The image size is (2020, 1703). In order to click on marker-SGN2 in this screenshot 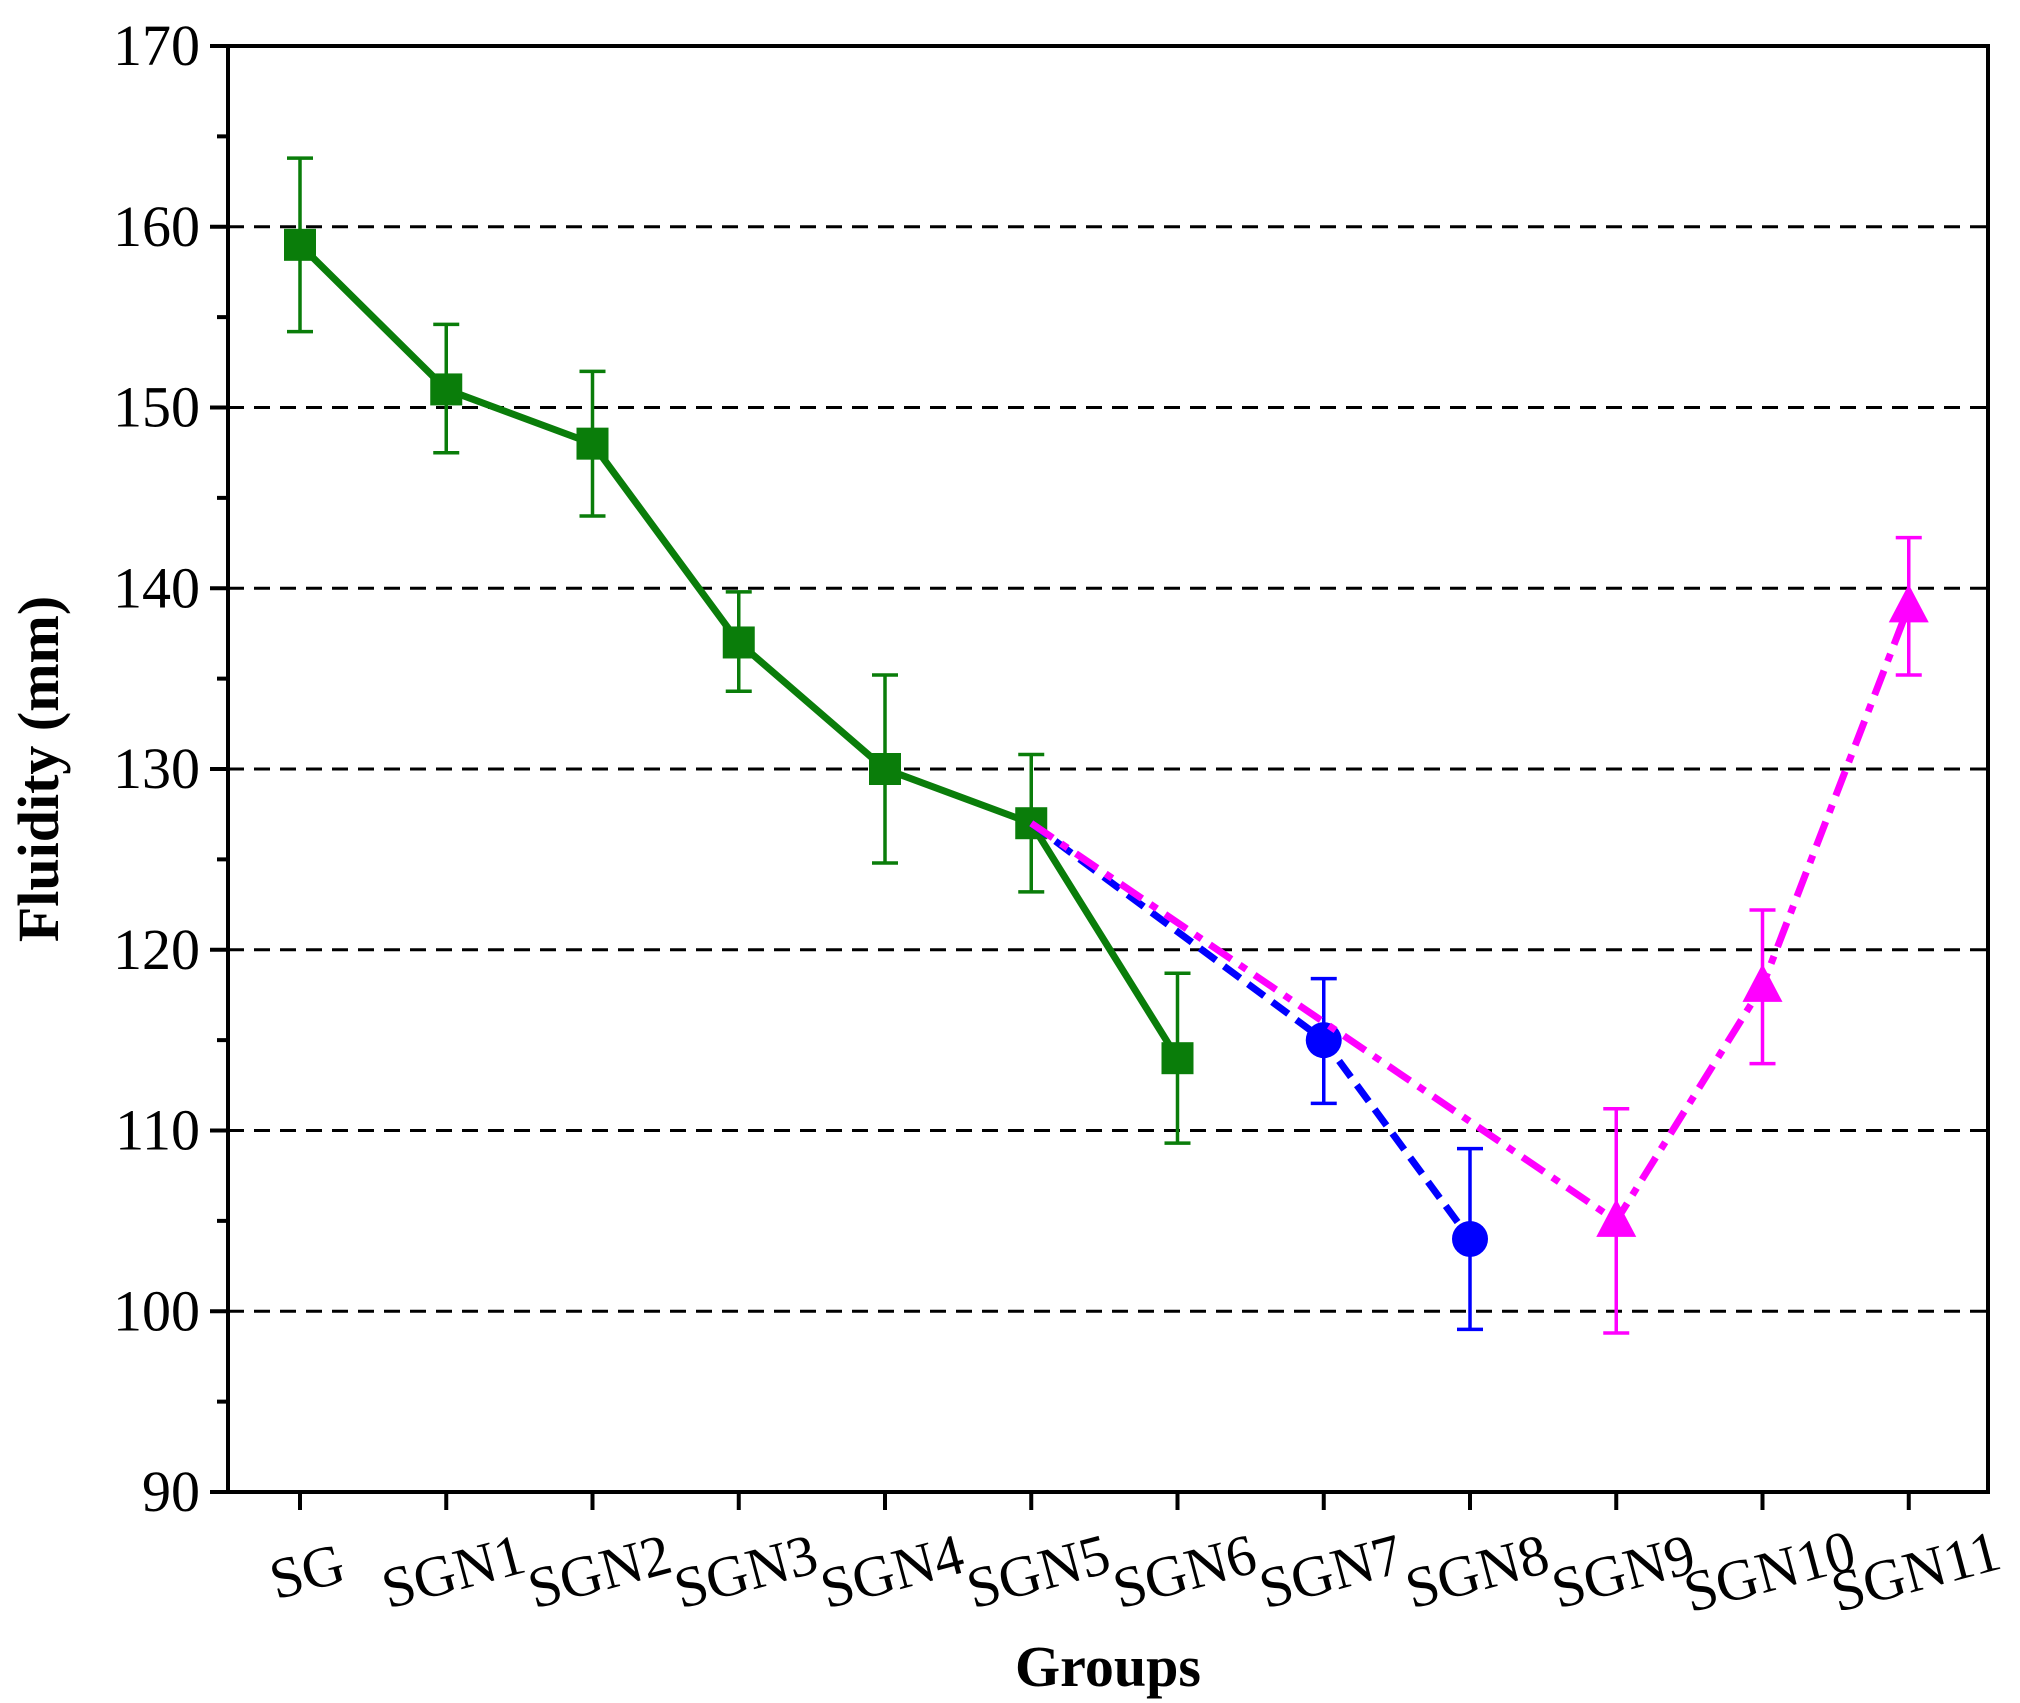, I will do `click(592, 443)`.